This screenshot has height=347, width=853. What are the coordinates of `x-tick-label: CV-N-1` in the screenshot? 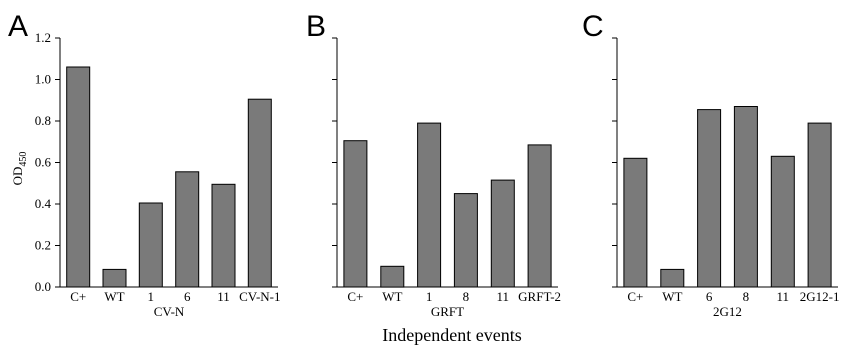 It's located at (259, 296).